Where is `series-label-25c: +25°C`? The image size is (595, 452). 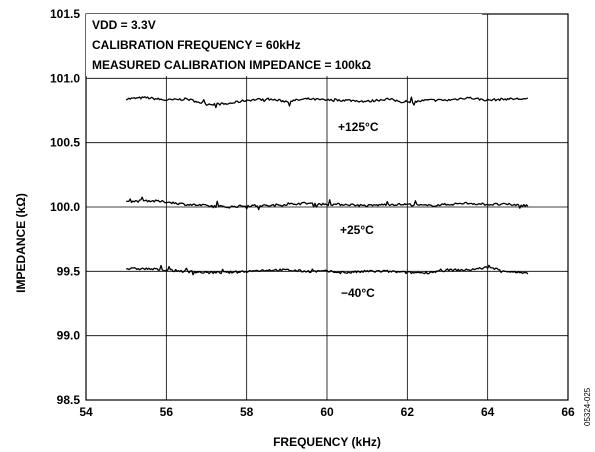 series-label-25c: +25°C is located at coordinates (357, 230).